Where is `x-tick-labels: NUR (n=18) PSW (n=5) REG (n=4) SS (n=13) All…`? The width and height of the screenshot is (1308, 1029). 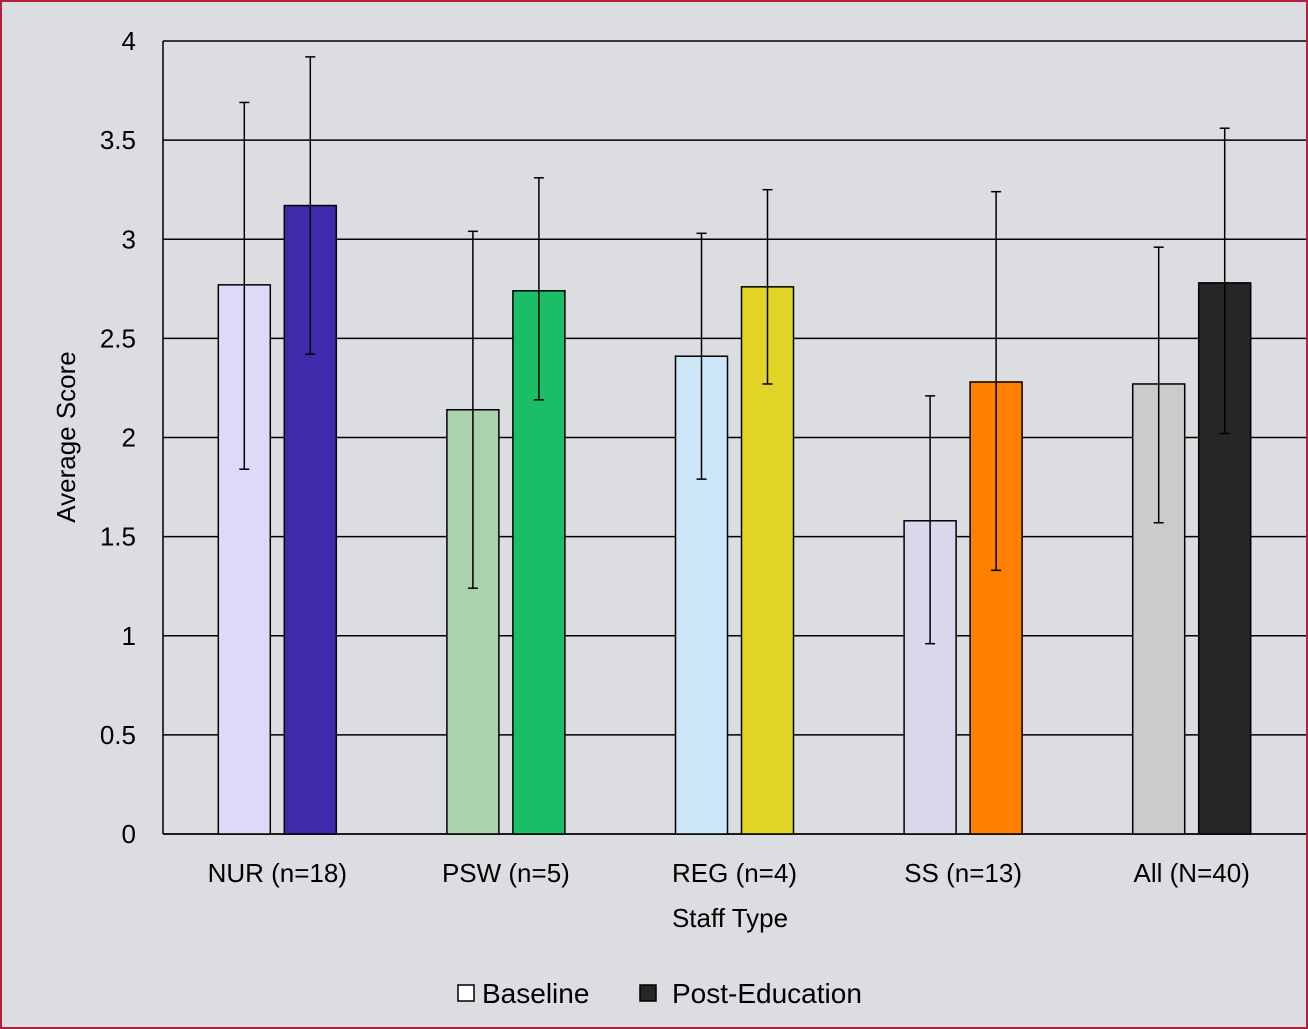
x-tick-labels: NUR (n=18) PSW (n=5) REG (n=4) SS (n=13) All… is located at coordinates (729, 873).